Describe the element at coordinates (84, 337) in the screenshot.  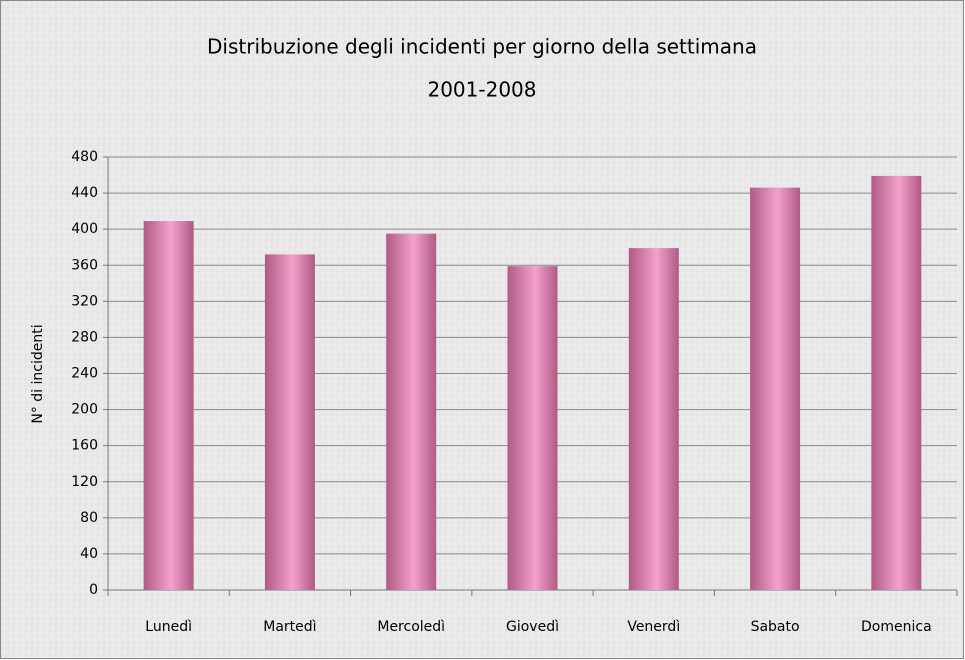
I see `y-tick-label: 280` at that location.